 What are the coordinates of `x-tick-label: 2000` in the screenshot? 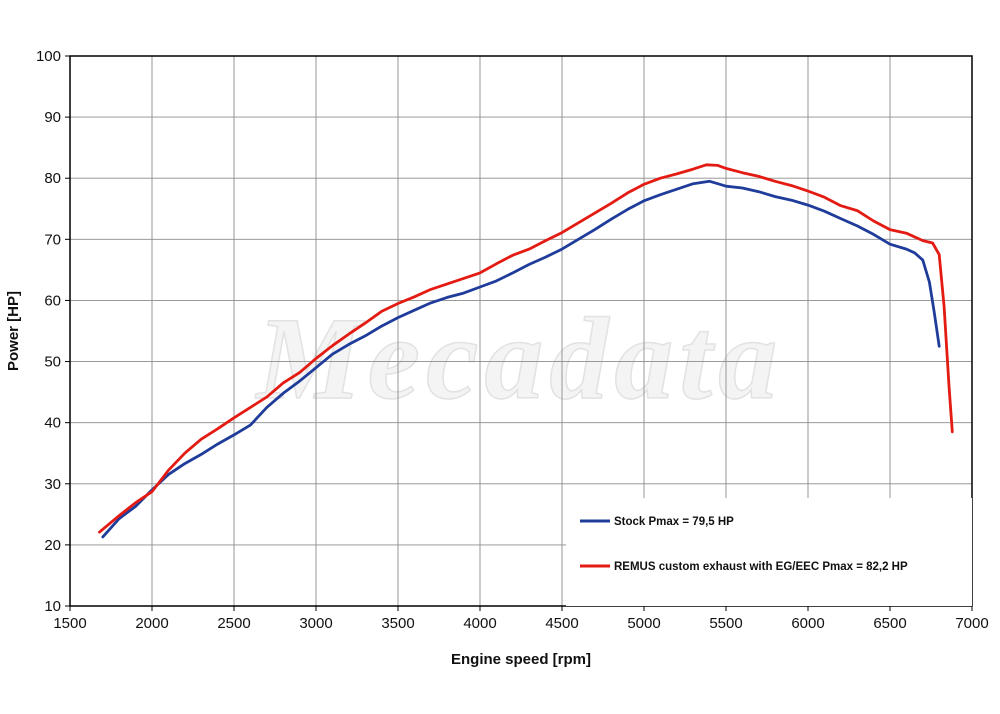 It's located at (151, 623).